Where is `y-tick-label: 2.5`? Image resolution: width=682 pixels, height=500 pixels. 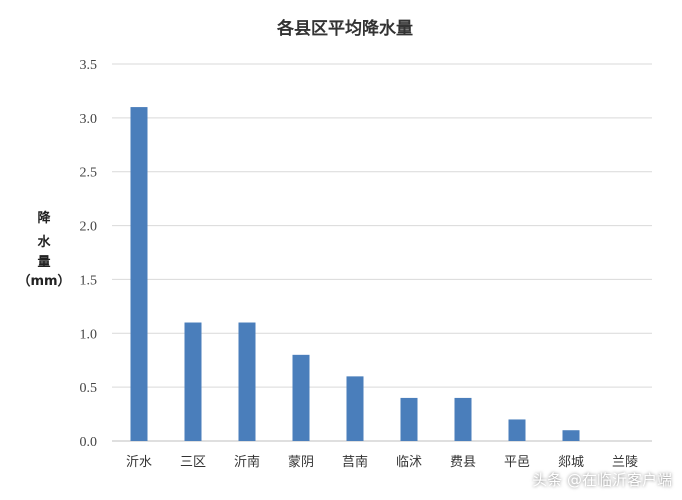
y-tick-label: 2.5 is located at coordinates (89, 173).